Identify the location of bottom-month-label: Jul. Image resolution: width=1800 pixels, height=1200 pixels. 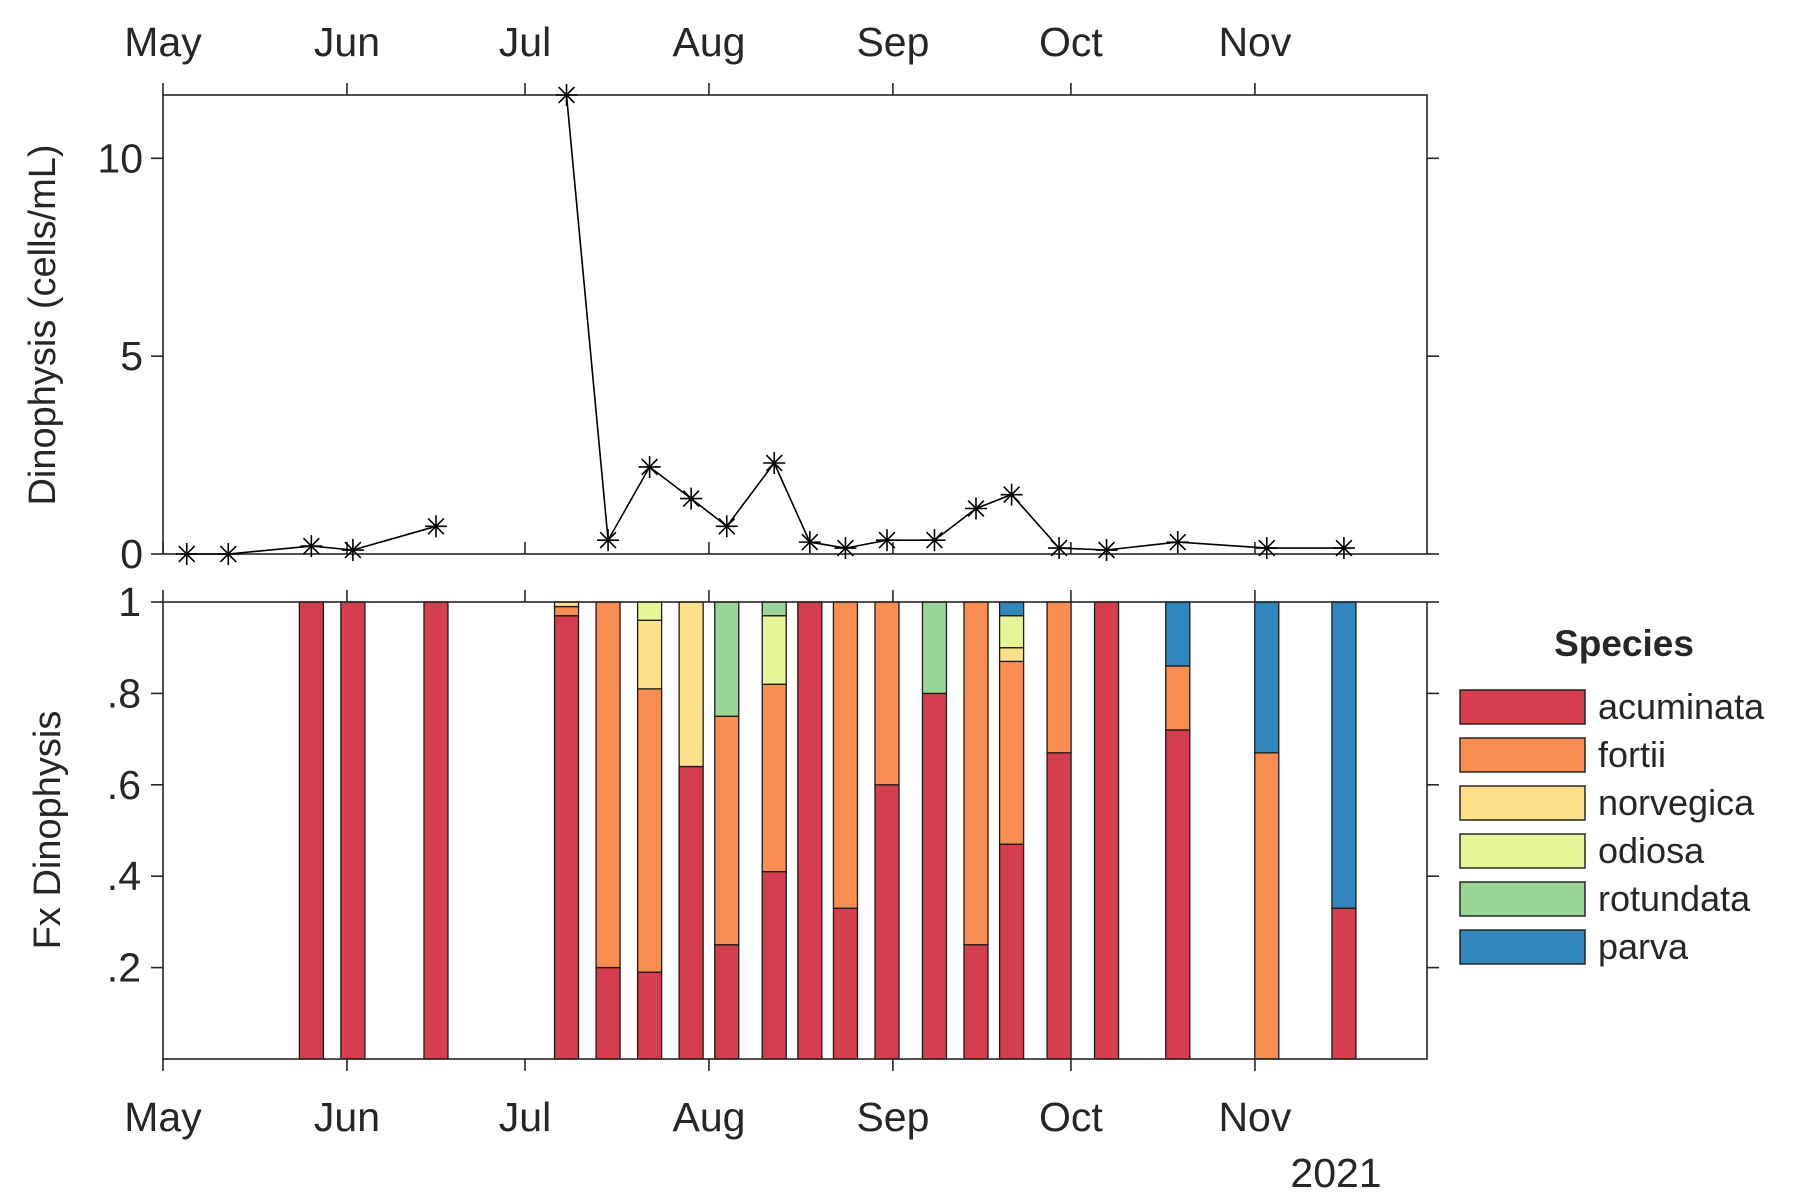
(525, 1117).